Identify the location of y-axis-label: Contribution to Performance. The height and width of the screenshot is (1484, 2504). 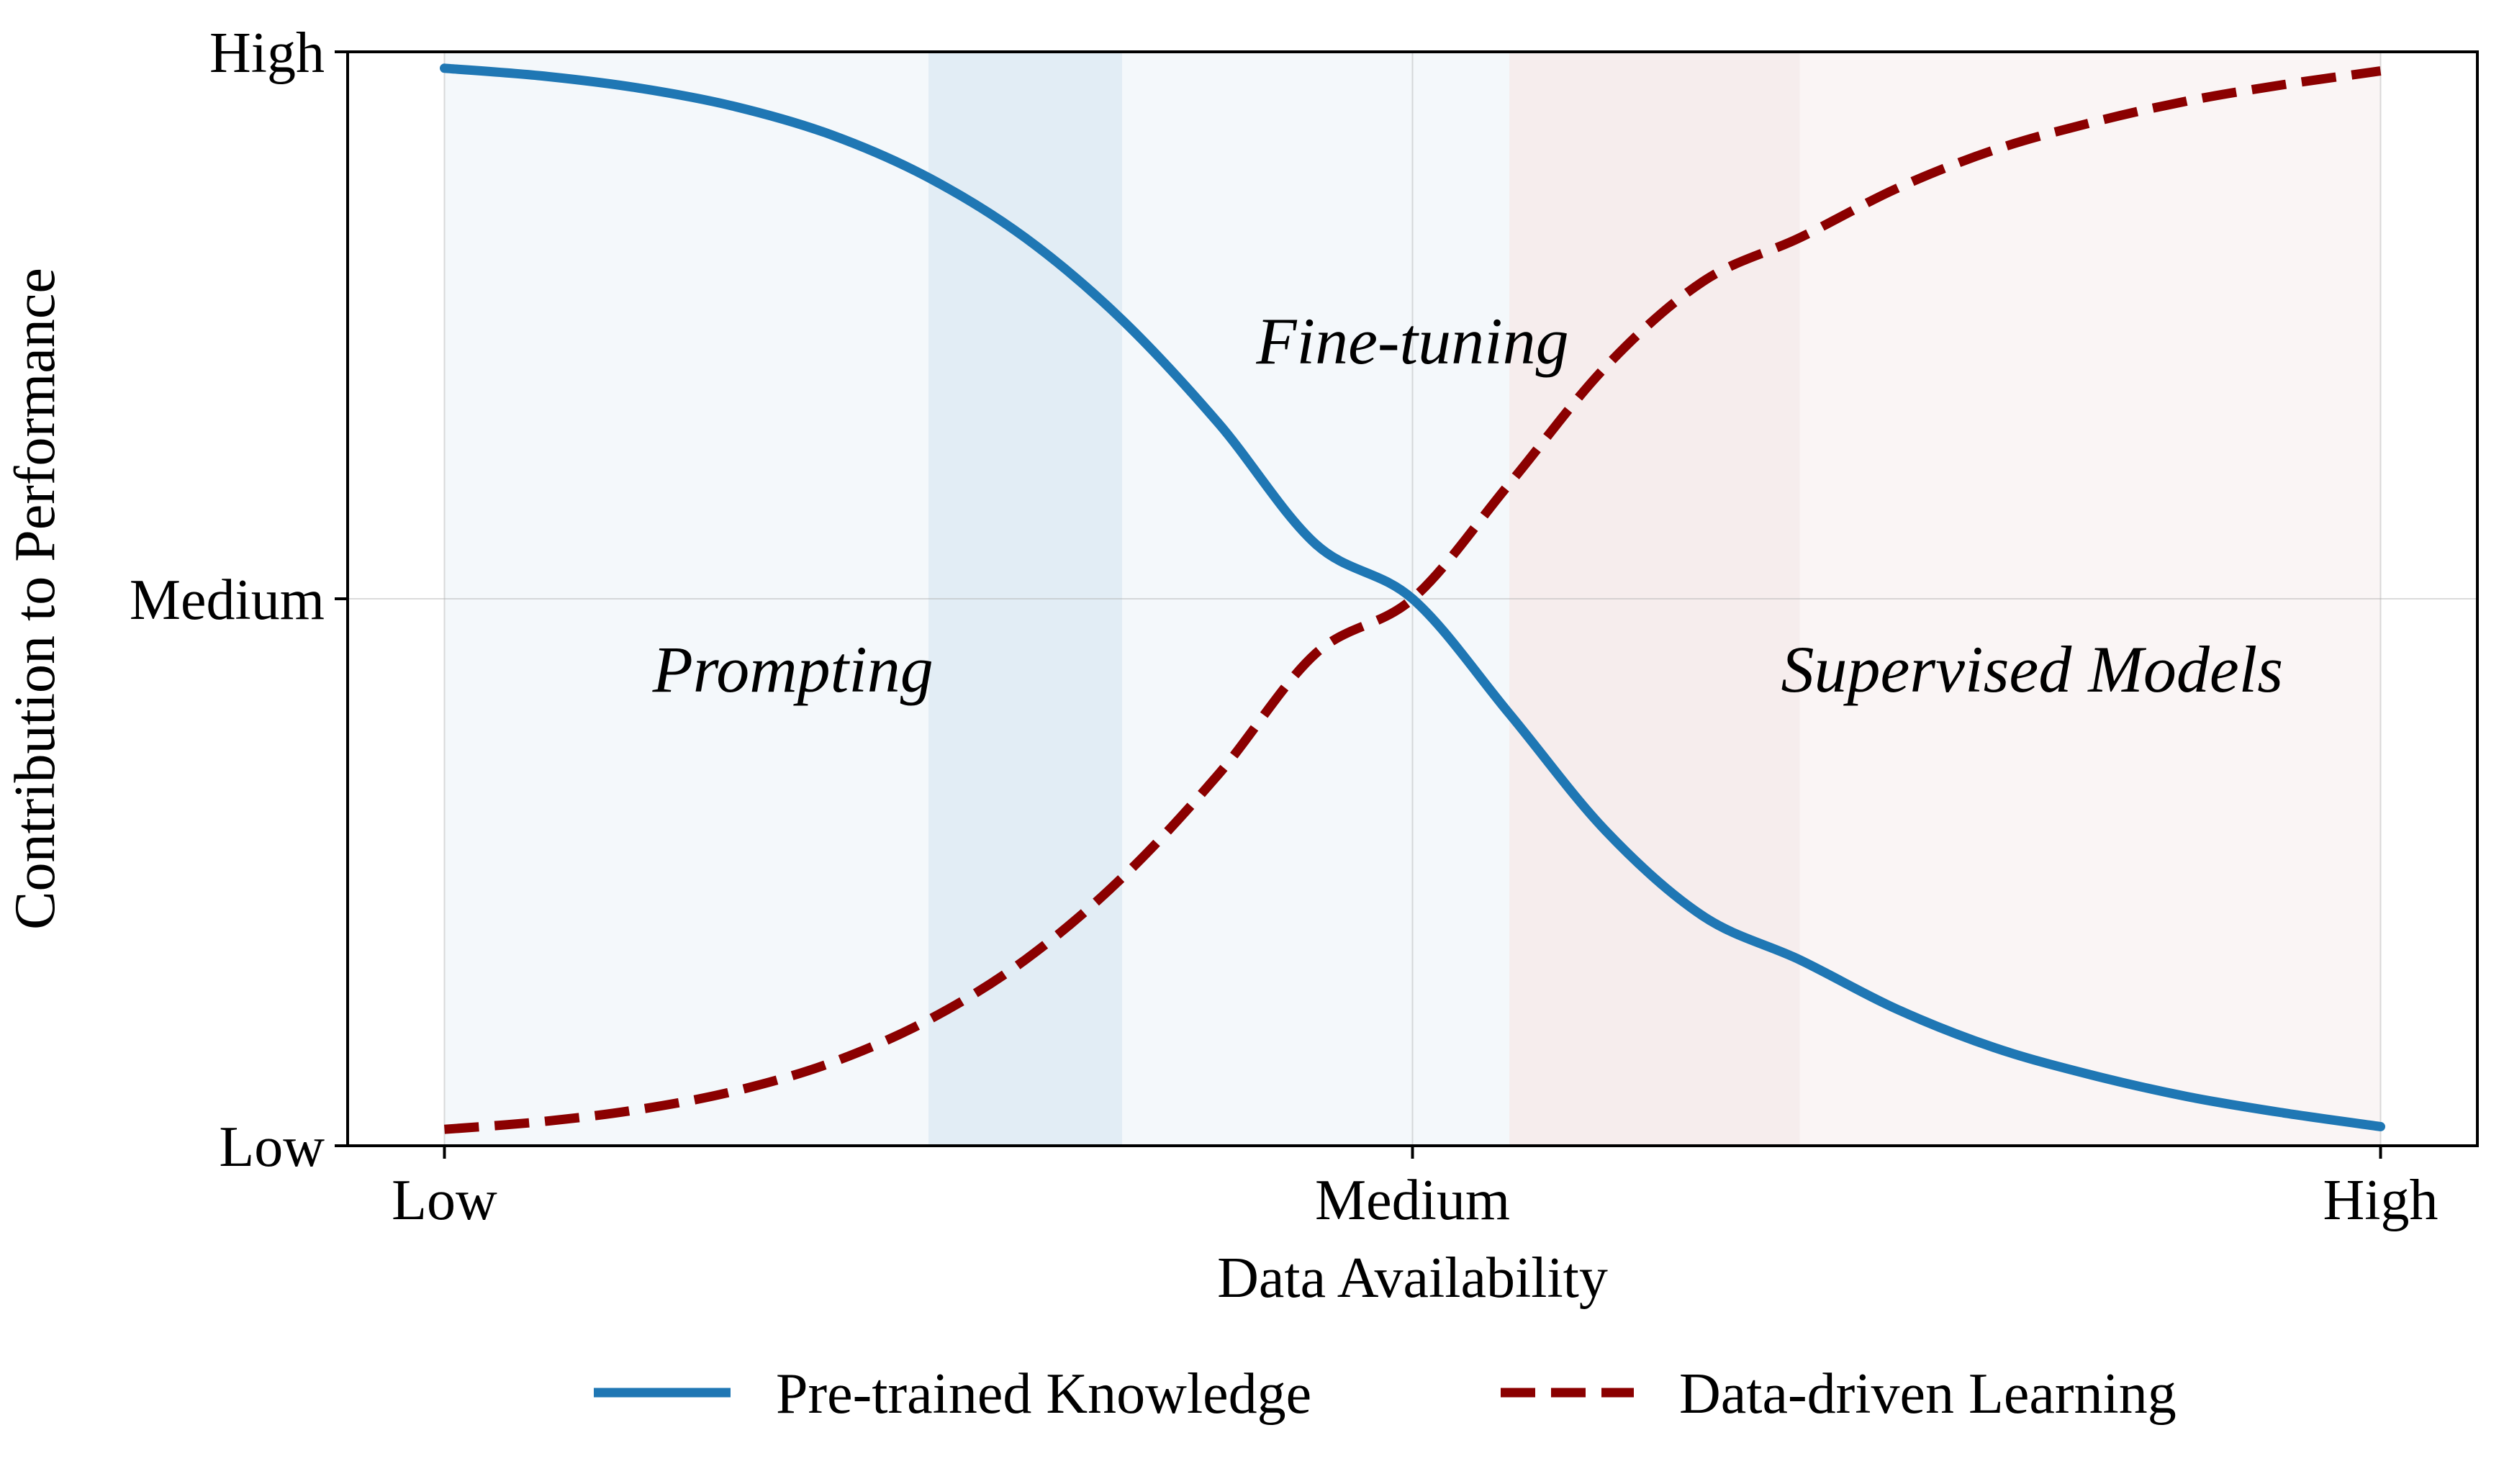
(35, 599).